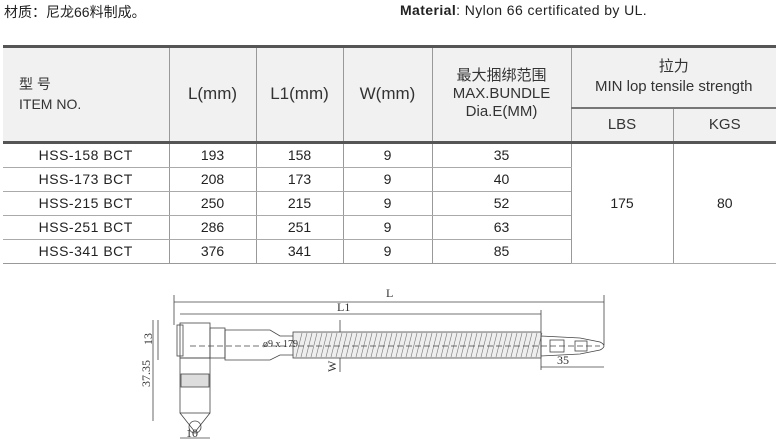  I want to click on header-lbs: LBS, so click(622, 124).